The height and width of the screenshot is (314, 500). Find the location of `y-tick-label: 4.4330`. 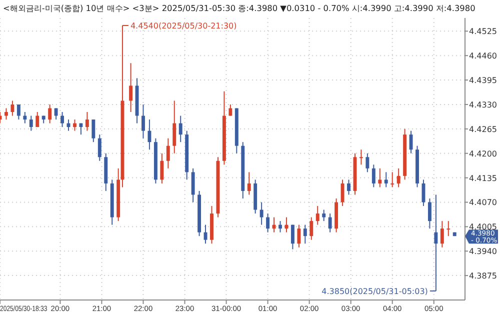

y-tick-label: 4.4330 is located at coordinates (483, 105).